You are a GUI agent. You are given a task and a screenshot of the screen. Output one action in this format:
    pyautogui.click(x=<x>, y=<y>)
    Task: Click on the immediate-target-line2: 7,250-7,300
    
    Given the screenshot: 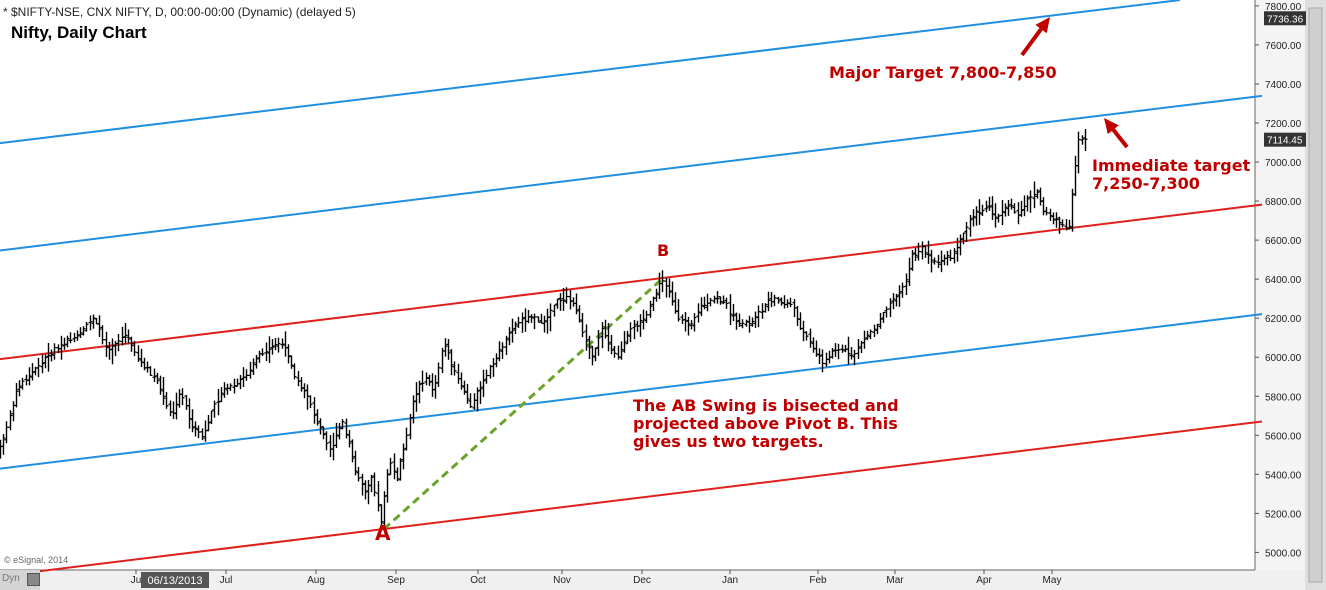 What is the action you would take?
    pyautogui.click(x=1146, y=183)
    